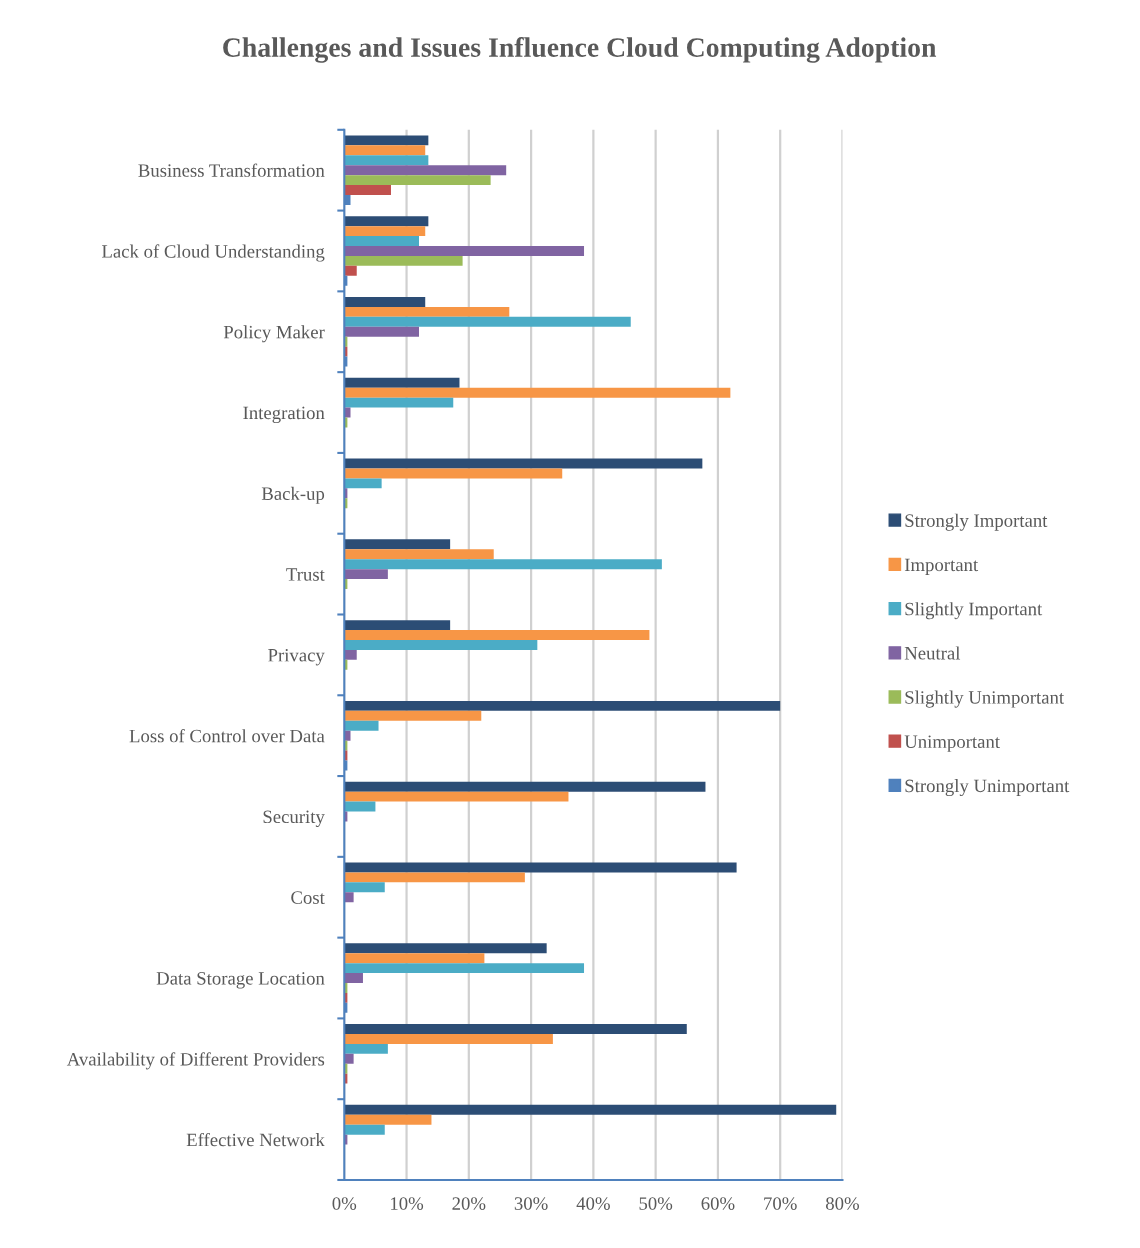 The width and height of the screenshot is (1140, 1248). I want to click on x-tick-label: 80%, so click(842, 1203).